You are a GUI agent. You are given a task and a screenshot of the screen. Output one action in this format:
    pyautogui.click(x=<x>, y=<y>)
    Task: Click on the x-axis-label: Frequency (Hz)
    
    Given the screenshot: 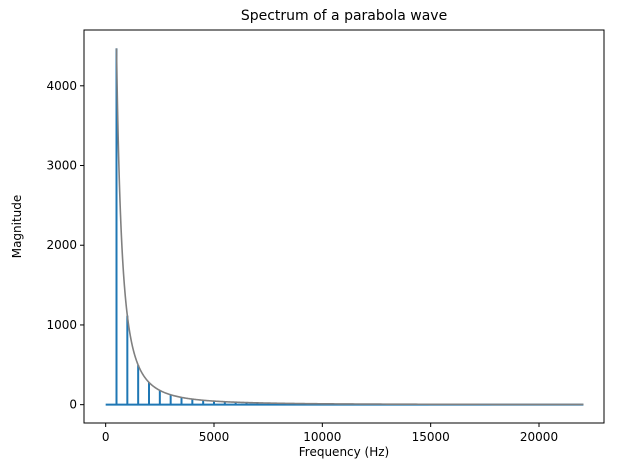 What is the action you would take?
    pyautogui.click(x=344, y=452)
    